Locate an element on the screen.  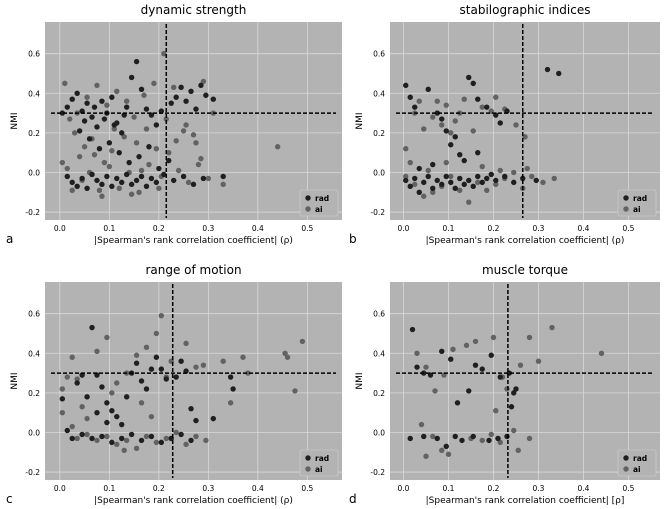
panel-a-x-tick-label: 0.3 is located at coordinates (208, 228).